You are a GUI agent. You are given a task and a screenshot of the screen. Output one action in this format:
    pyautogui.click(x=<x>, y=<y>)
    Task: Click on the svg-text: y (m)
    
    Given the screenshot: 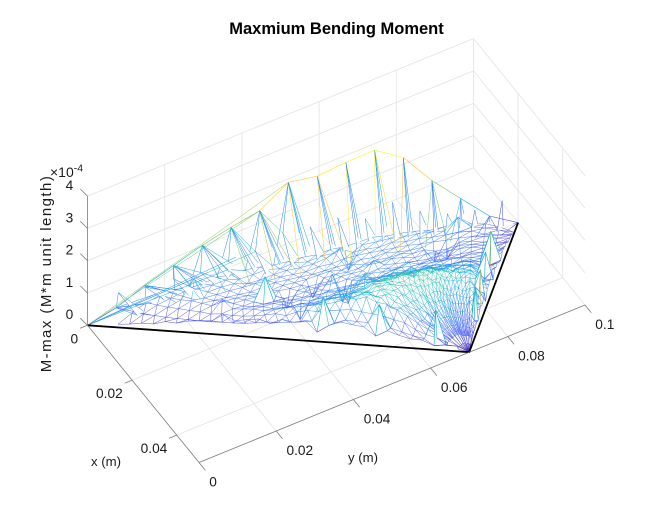 What is the action you would take?
    pyautogui.click(x=363, y=457)
    